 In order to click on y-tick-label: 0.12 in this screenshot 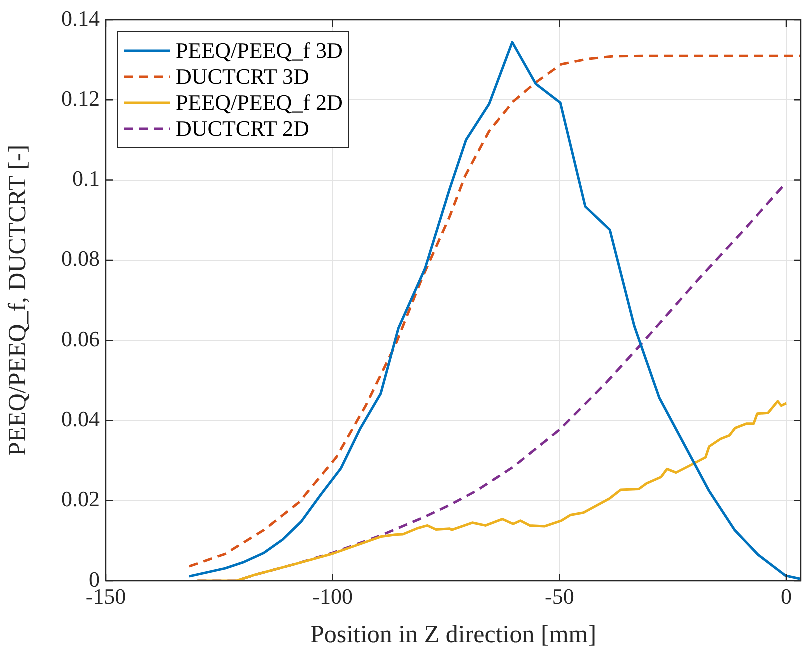, I will do `click(81, 98)`.